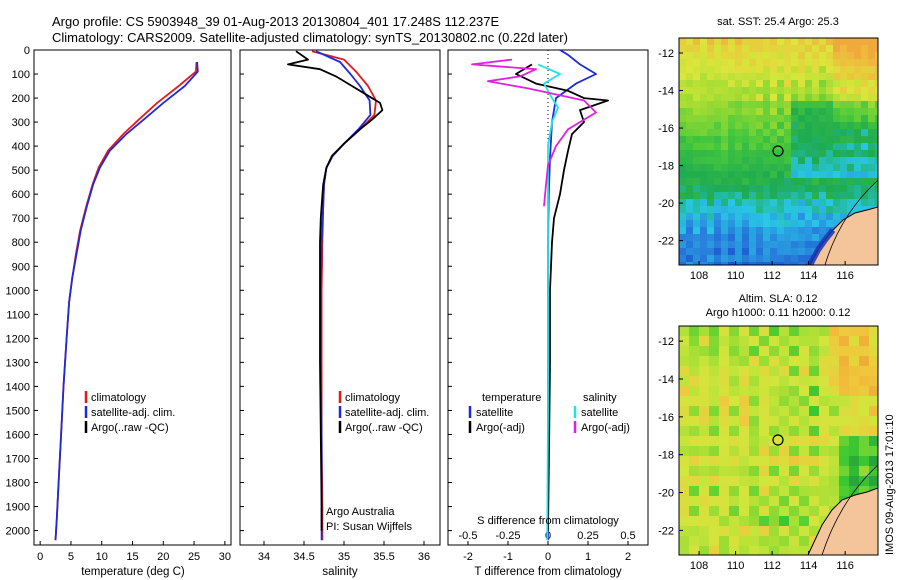 This screenshot has height=580, width=900. What do you see at coordinates (102, 557) in the screenshot?
I see `x-tick-label: 10` at bounding box center [102, 557].